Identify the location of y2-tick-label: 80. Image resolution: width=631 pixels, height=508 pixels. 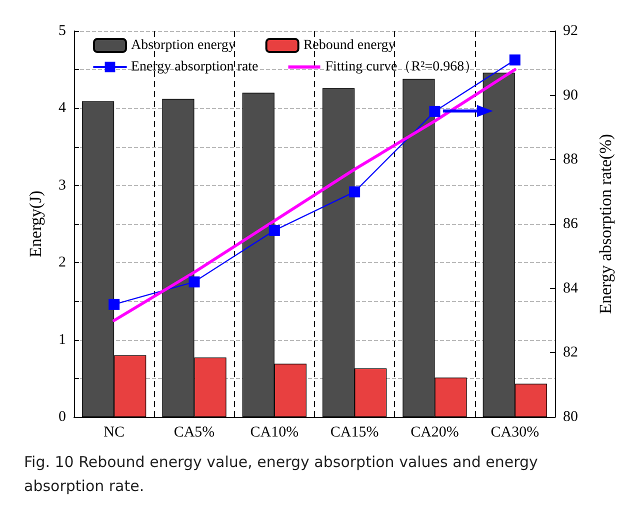
(570, 417).